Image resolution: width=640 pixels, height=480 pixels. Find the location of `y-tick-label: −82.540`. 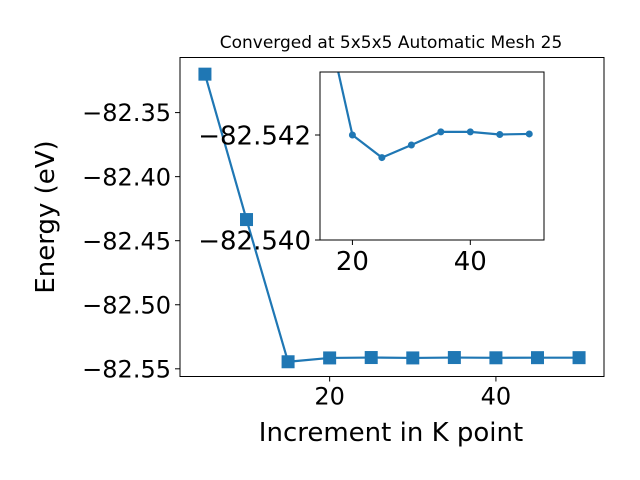

y-tick-label: −82.540 is located at coordinates (254, 241).